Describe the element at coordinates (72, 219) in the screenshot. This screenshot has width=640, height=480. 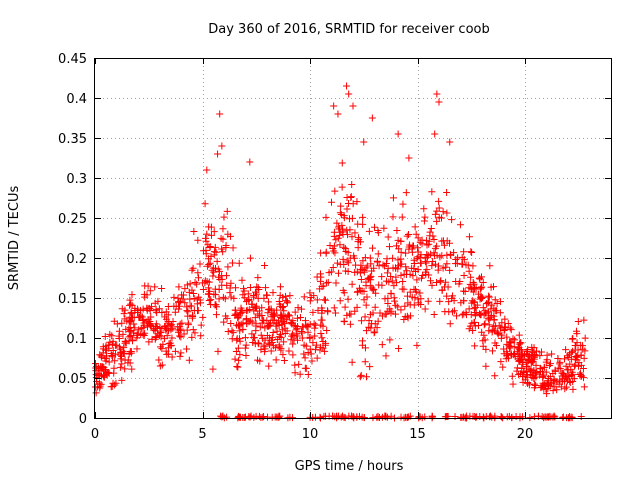
I see `y-tick-label: 0.25` at that location.